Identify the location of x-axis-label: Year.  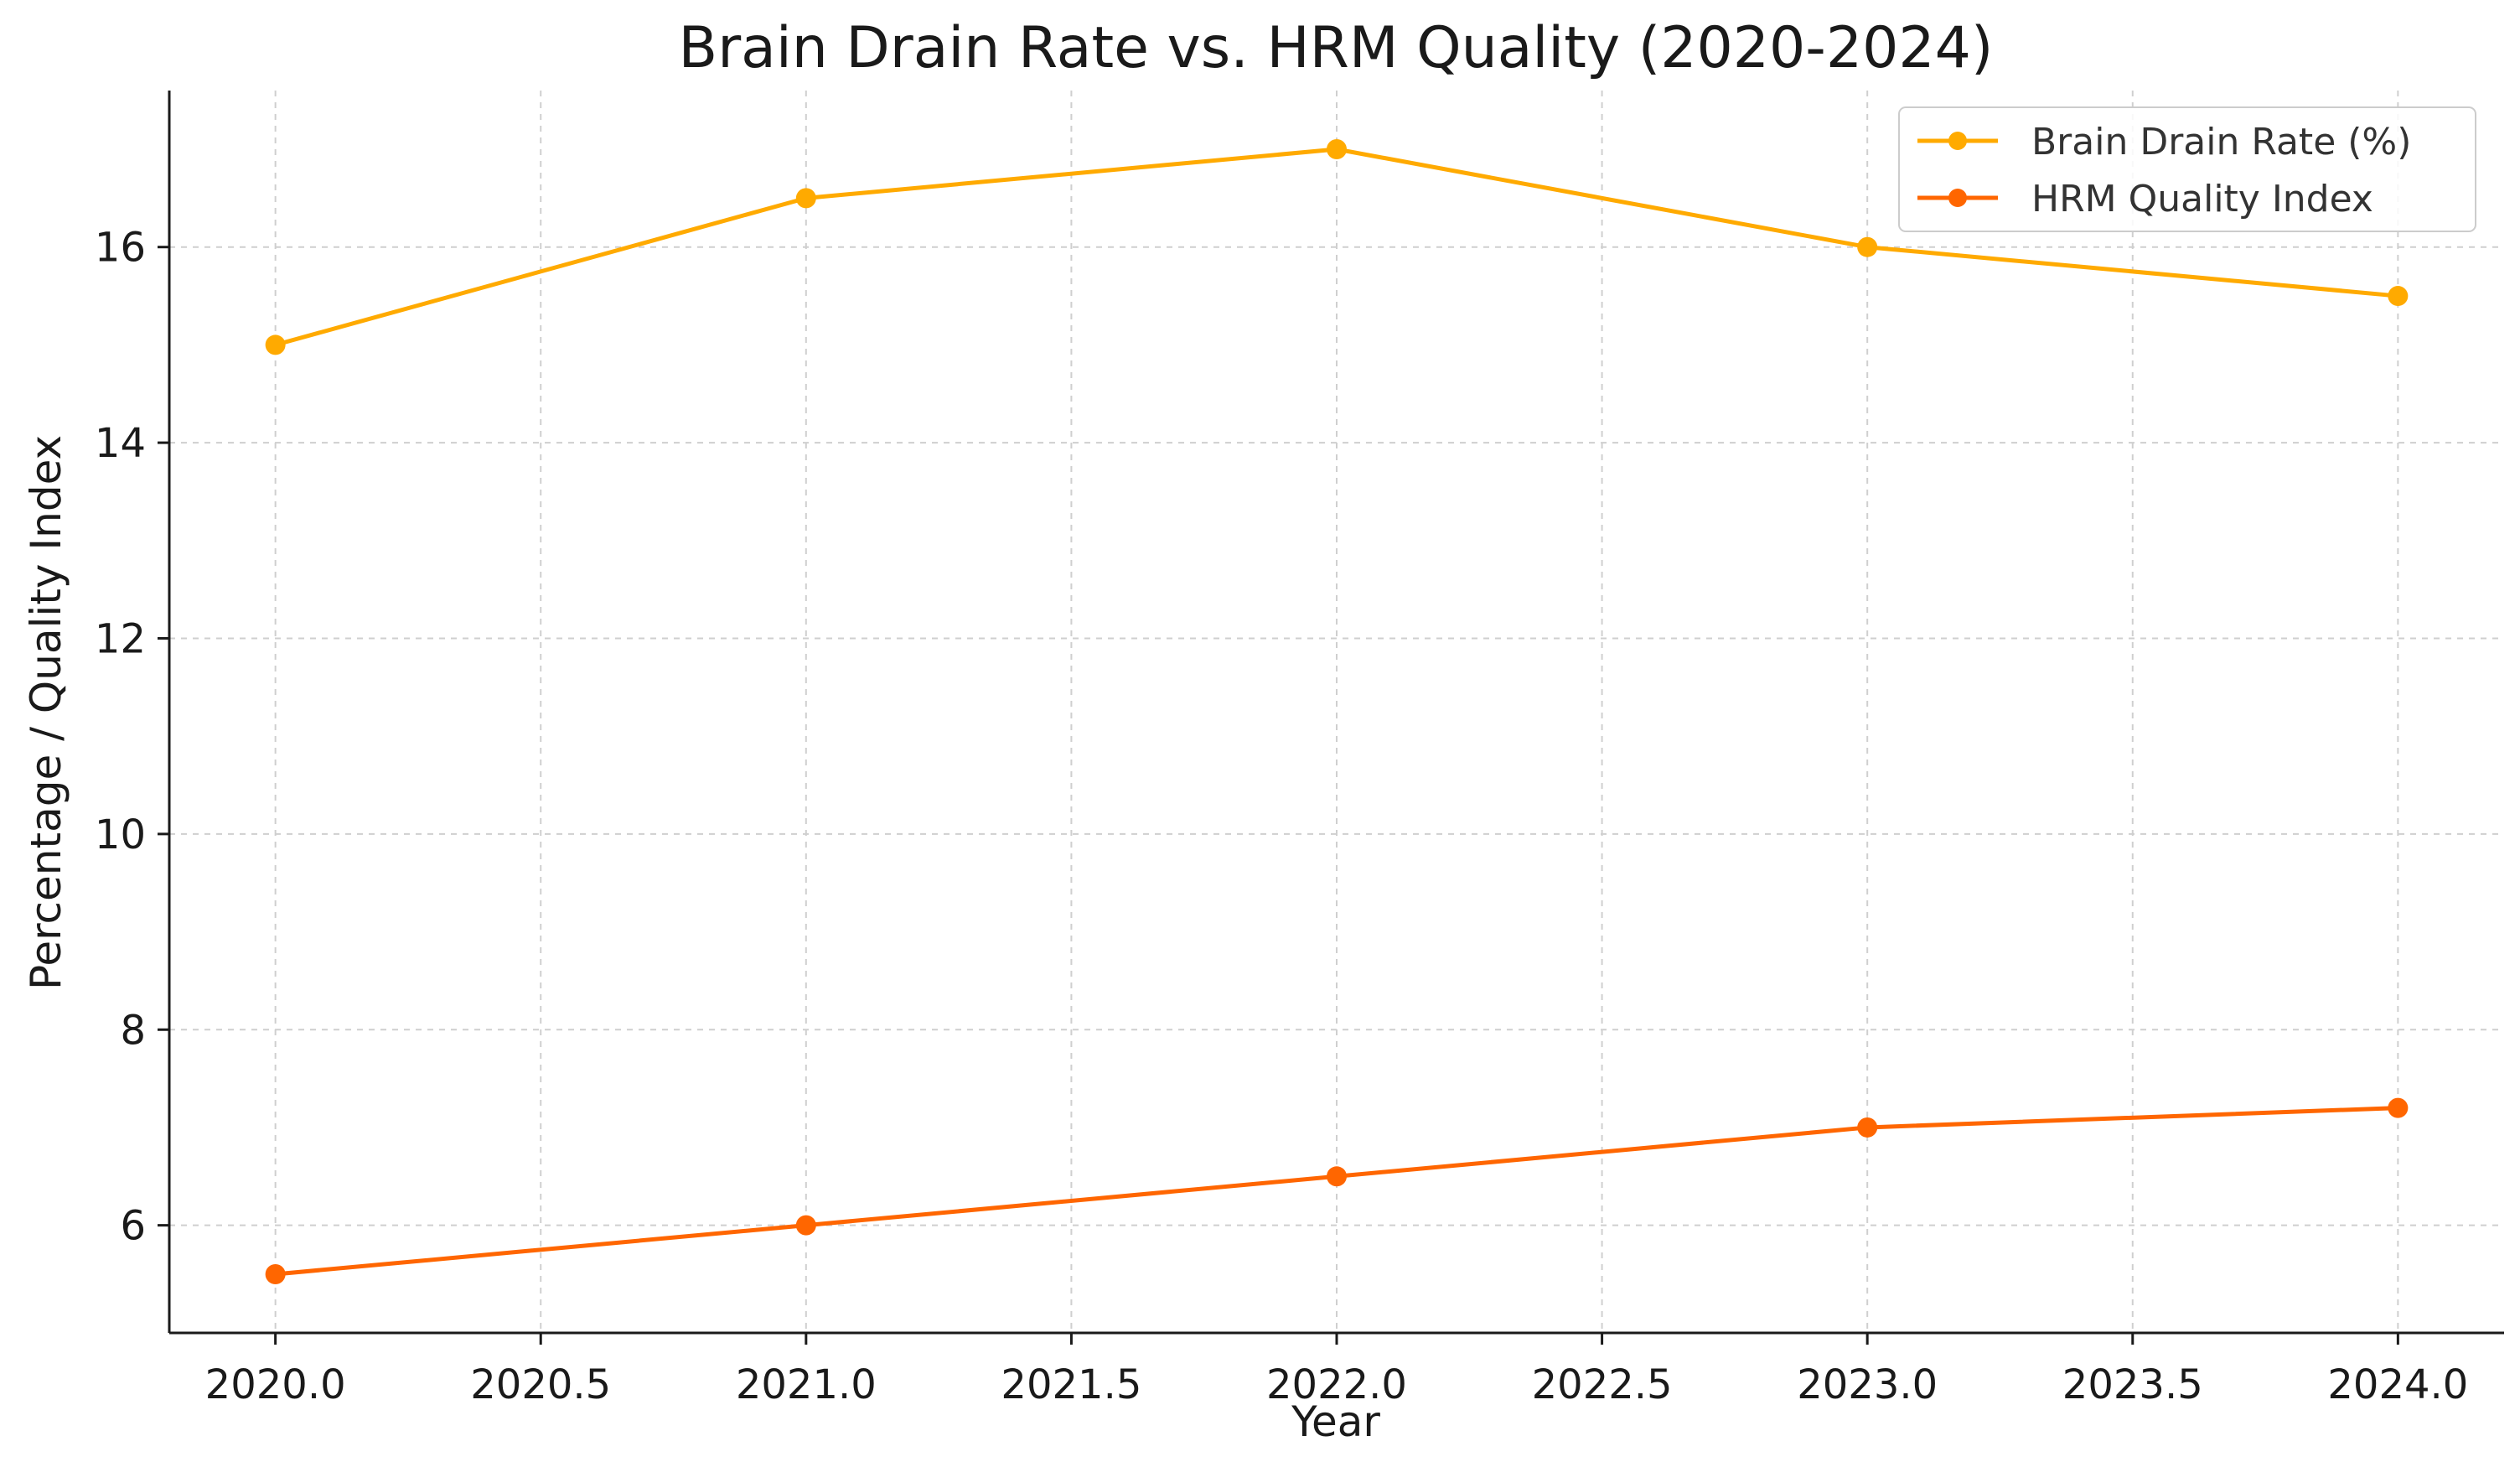
(1335, 1422).